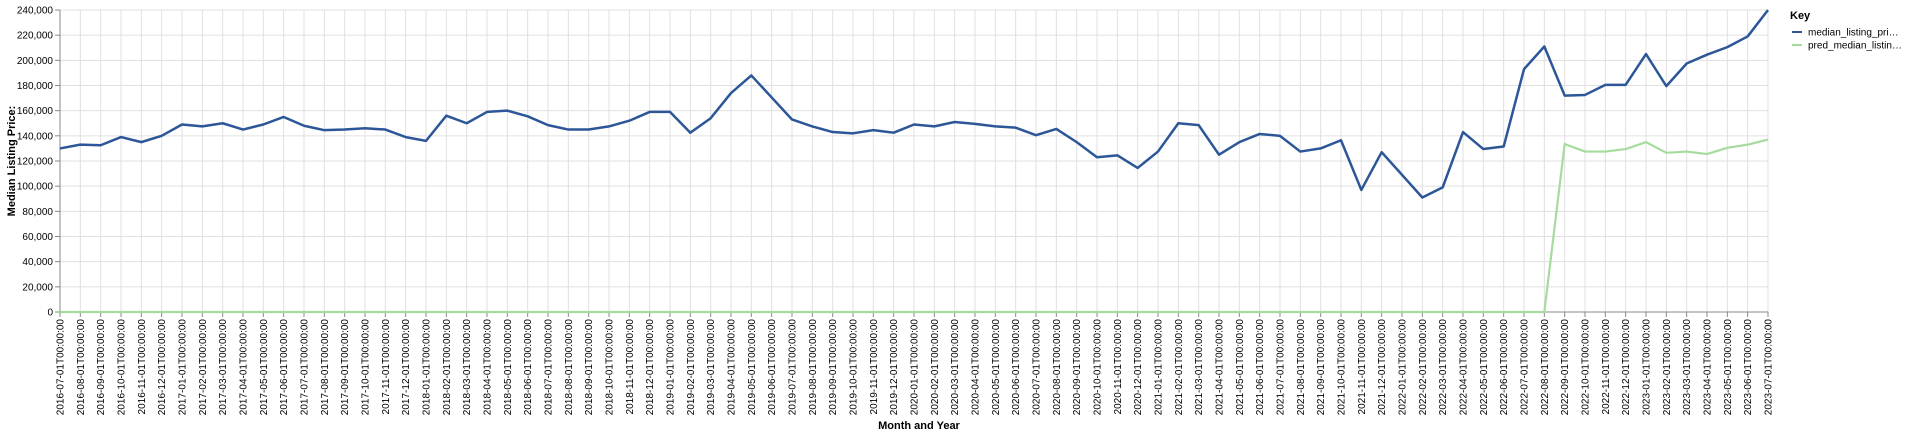 The width and height of the screenshot is (1920, 434). What do you see at coordinates (1687, 367) in the screenshot?
I see `x-tick-label: 2023-03-01T00:00:00` at bounding box center [1687, 367].